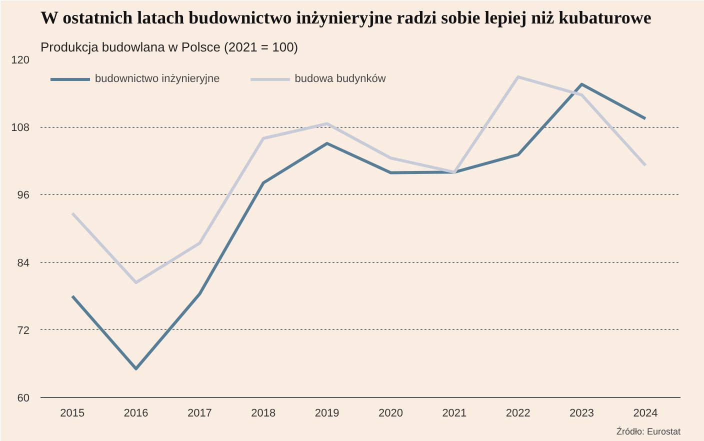  I want to click on x-tick-label: 2015, so click(72, 414).